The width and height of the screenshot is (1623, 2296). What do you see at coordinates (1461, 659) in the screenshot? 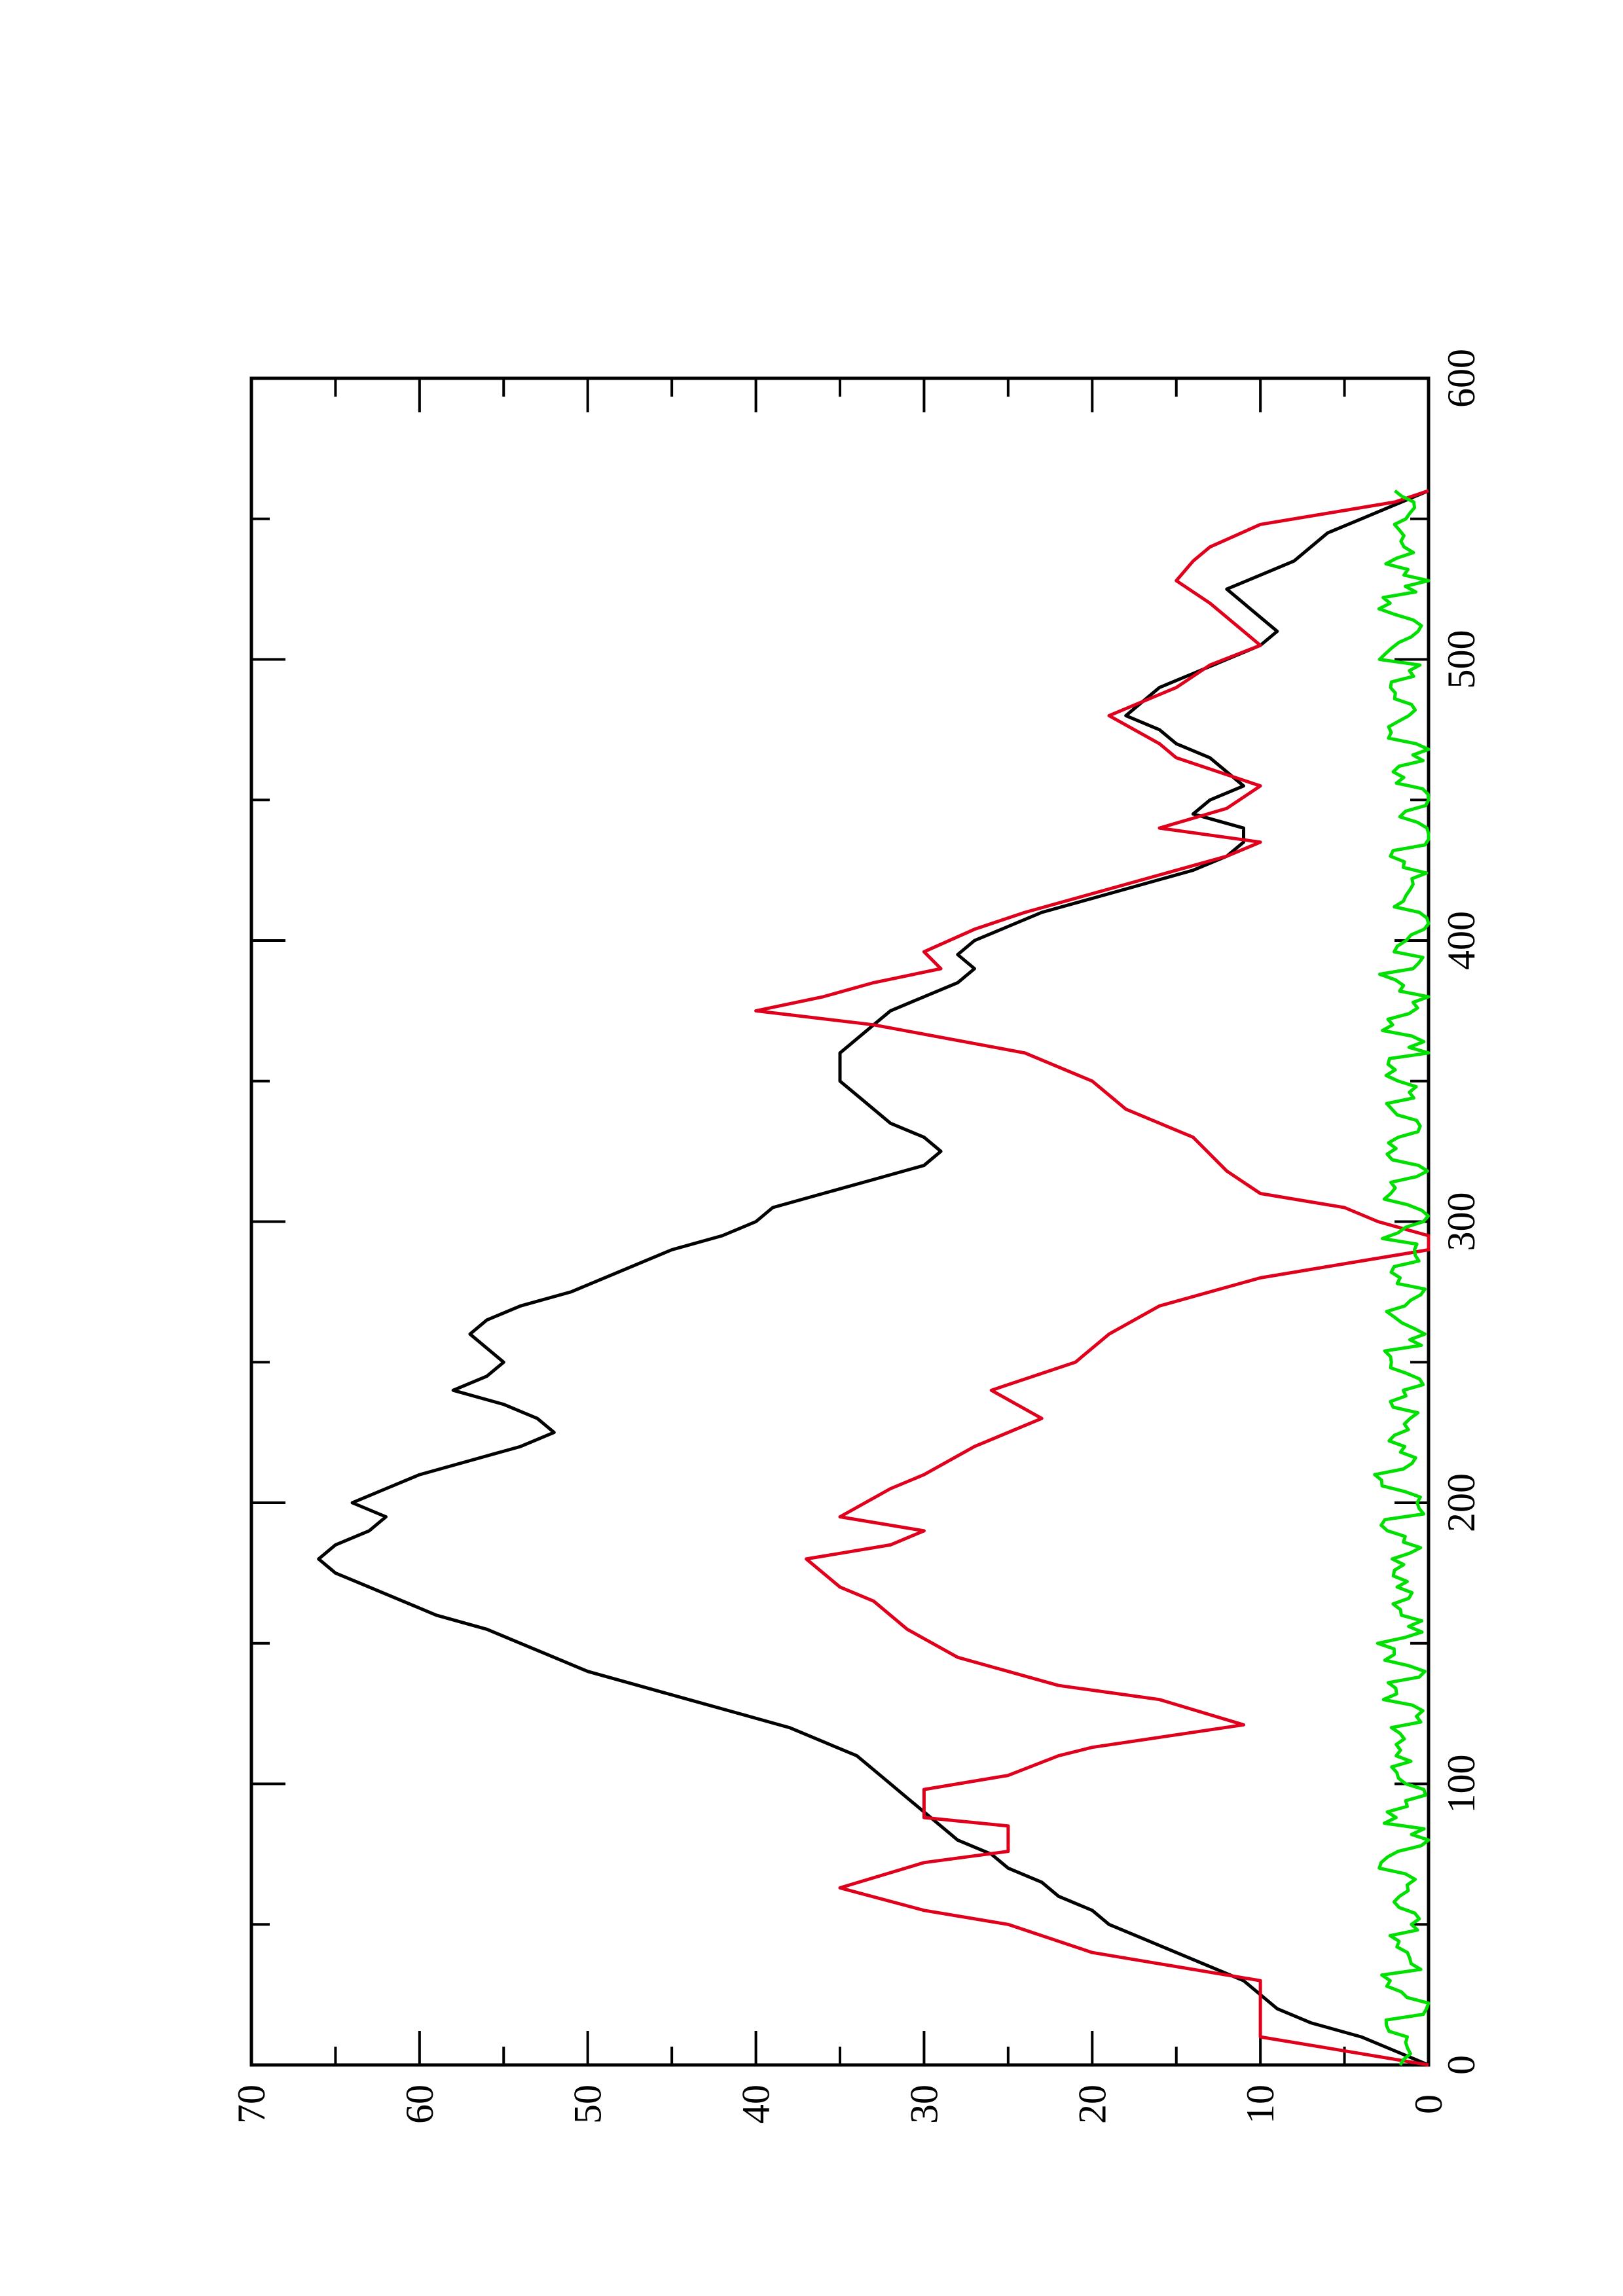
I see `x-tick-label: 500` at bounding box center [1461, 659].